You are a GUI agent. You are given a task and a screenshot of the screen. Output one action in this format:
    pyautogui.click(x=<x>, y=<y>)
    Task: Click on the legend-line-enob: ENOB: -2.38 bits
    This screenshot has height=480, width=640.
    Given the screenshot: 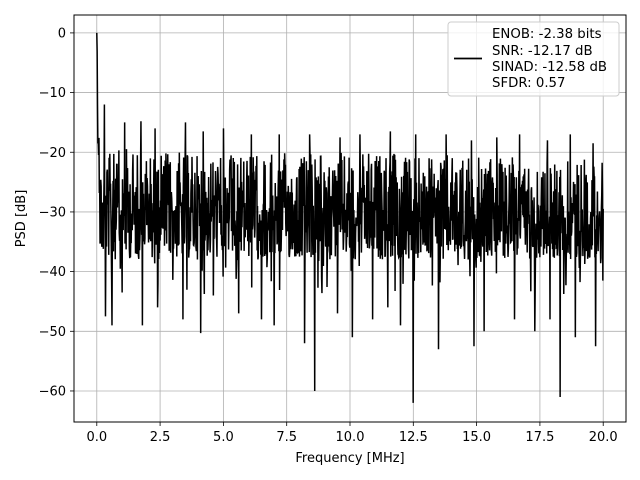 What is the action you would take?
    pyautogui.click(x=547, y=34)
    